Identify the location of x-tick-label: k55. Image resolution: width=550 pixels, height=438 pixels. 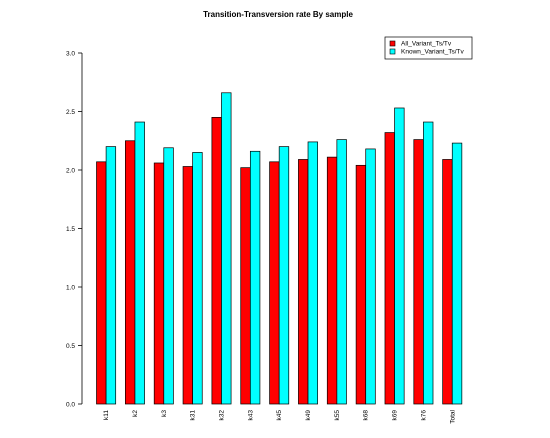
(337, 415).